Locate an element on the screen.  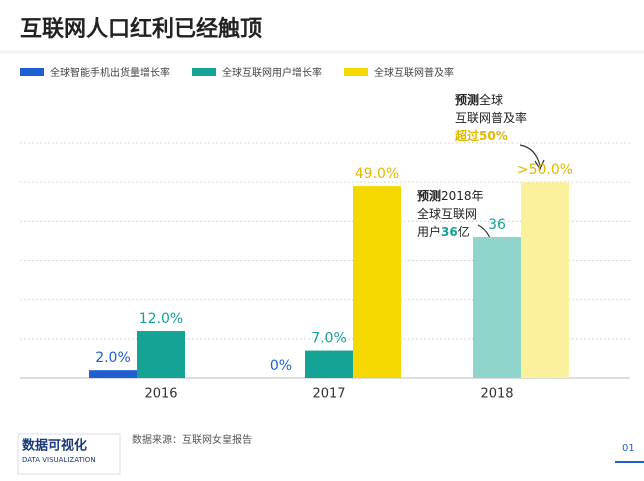
legend-label: 全球智能手机出货量增长率 is located at coordinates (110, 72).